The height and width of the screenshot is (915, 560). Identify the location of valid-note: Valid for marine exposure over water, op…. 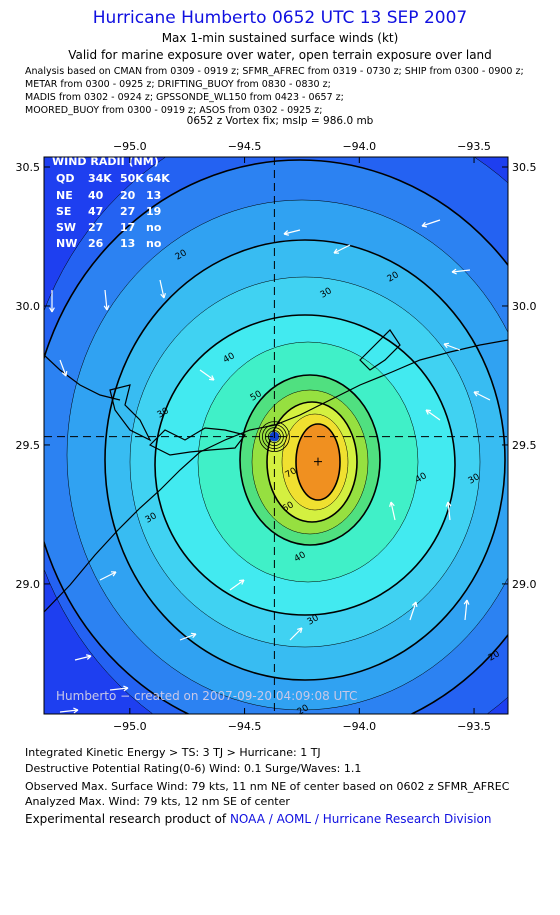
(280, 55).